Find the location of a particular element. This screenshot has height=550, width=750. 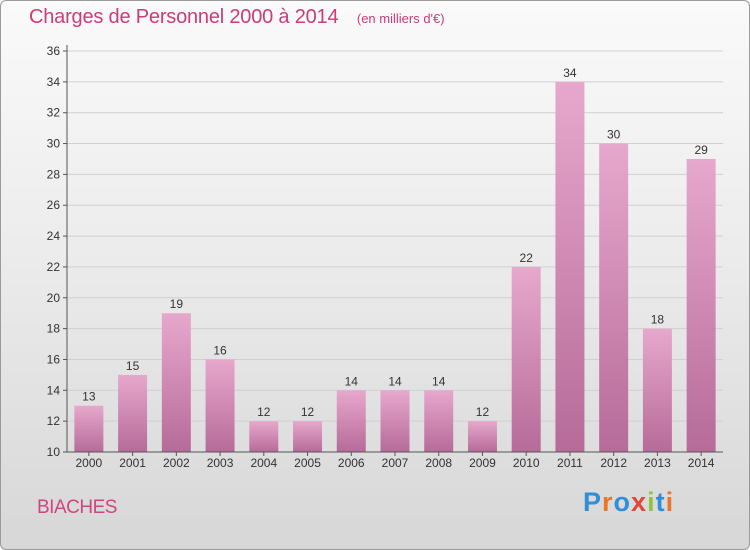

x-tick-label-2010: 2010 is located at coordinates (526, 463).